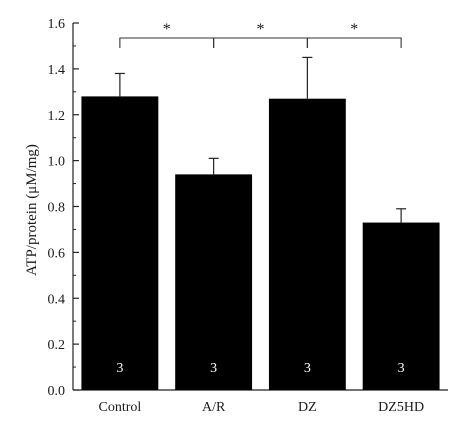  Describe the element at coordinates (57, 70) in the screenshot. I see `y-tick-label: 1.4` at that location.